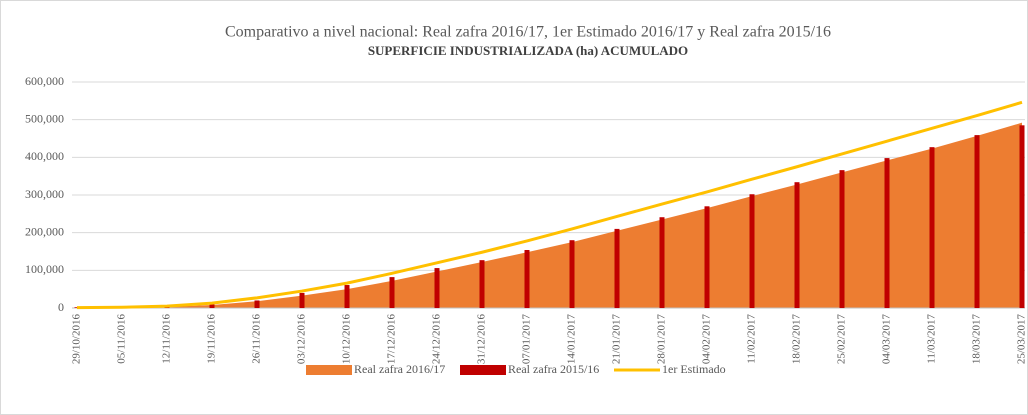  I want to click on x-tick-label: 18/03/2017, so click(977, 339).